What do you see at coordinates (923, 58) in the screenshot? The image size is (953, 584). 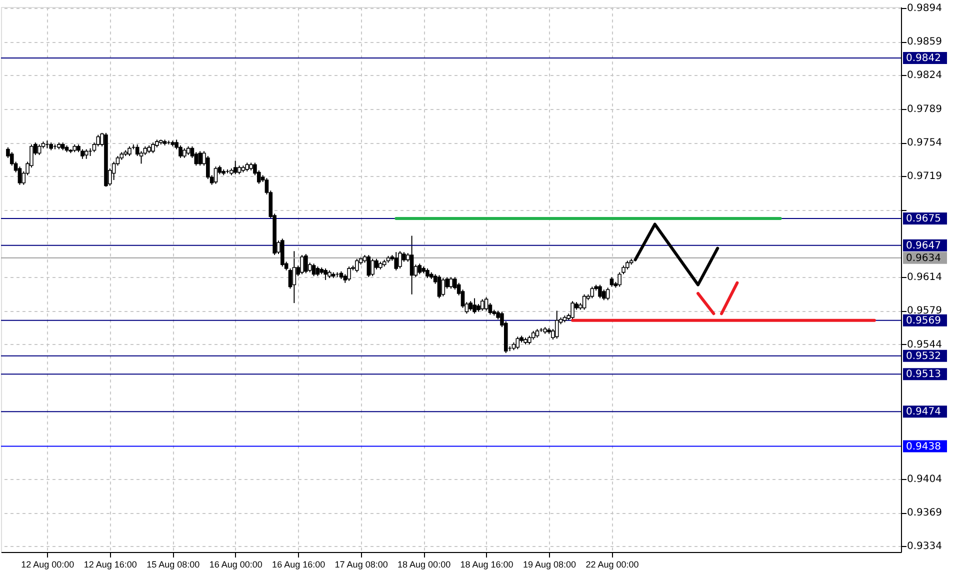 I see `ref-line-label: 0.9842` at bounding box center [923, 58].